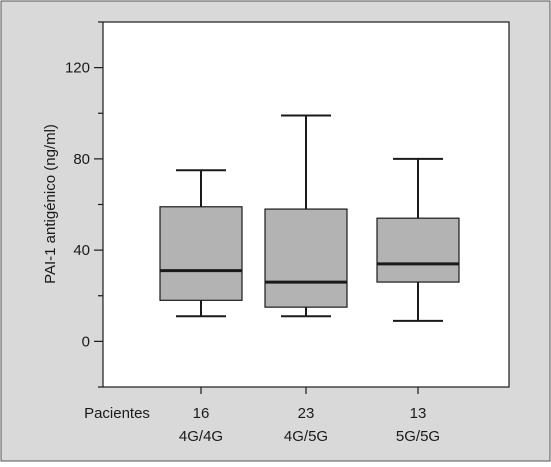  I want to click on pacientes-label: Pacientes, so click(117, 413).